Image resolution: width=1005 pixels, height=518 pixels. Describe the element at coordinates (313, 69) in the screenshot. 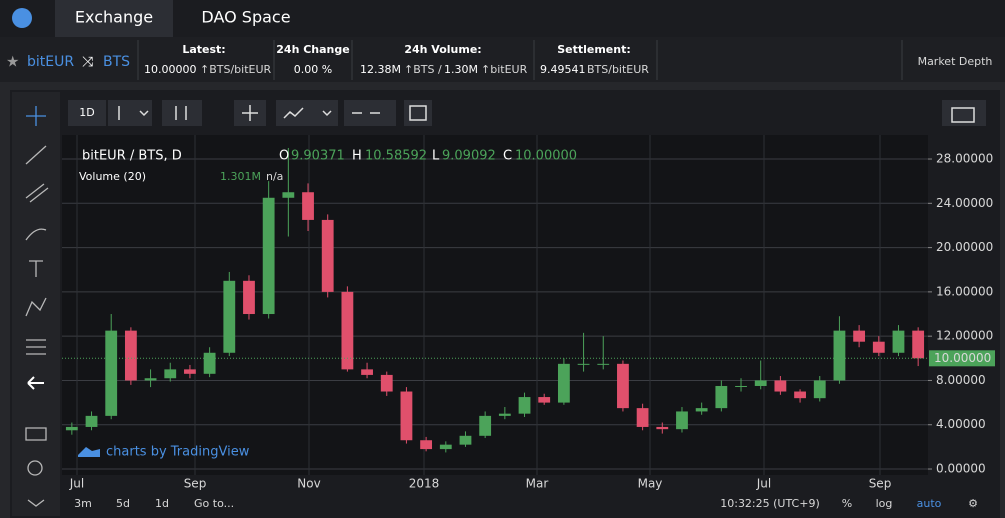

I see `change: 0.00 %` at that location.